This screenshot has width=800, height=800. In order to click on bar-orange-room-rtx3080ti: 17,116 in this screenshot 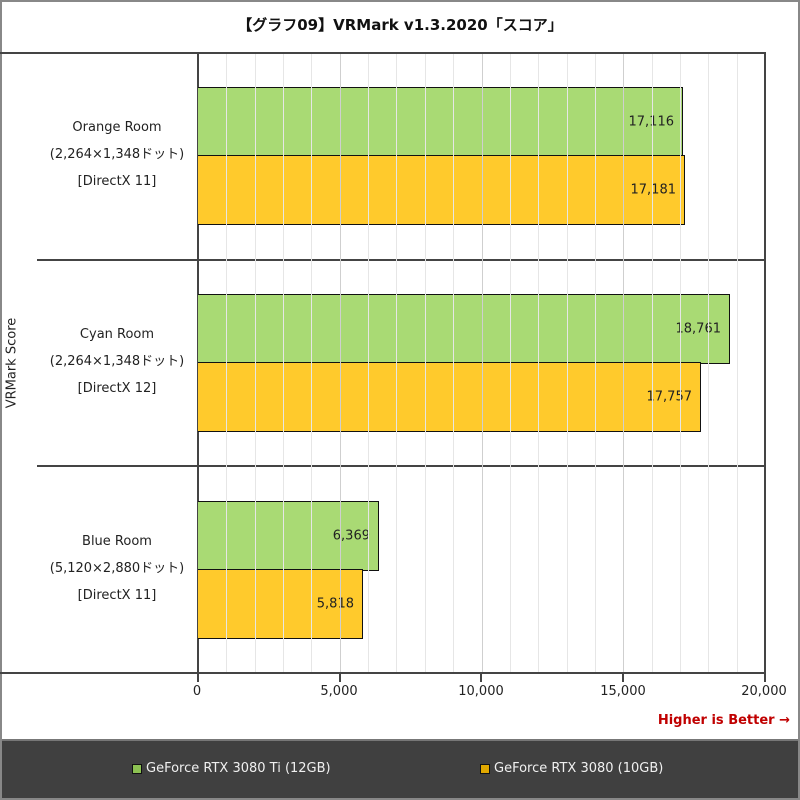, I will do `click(440, 122)`.